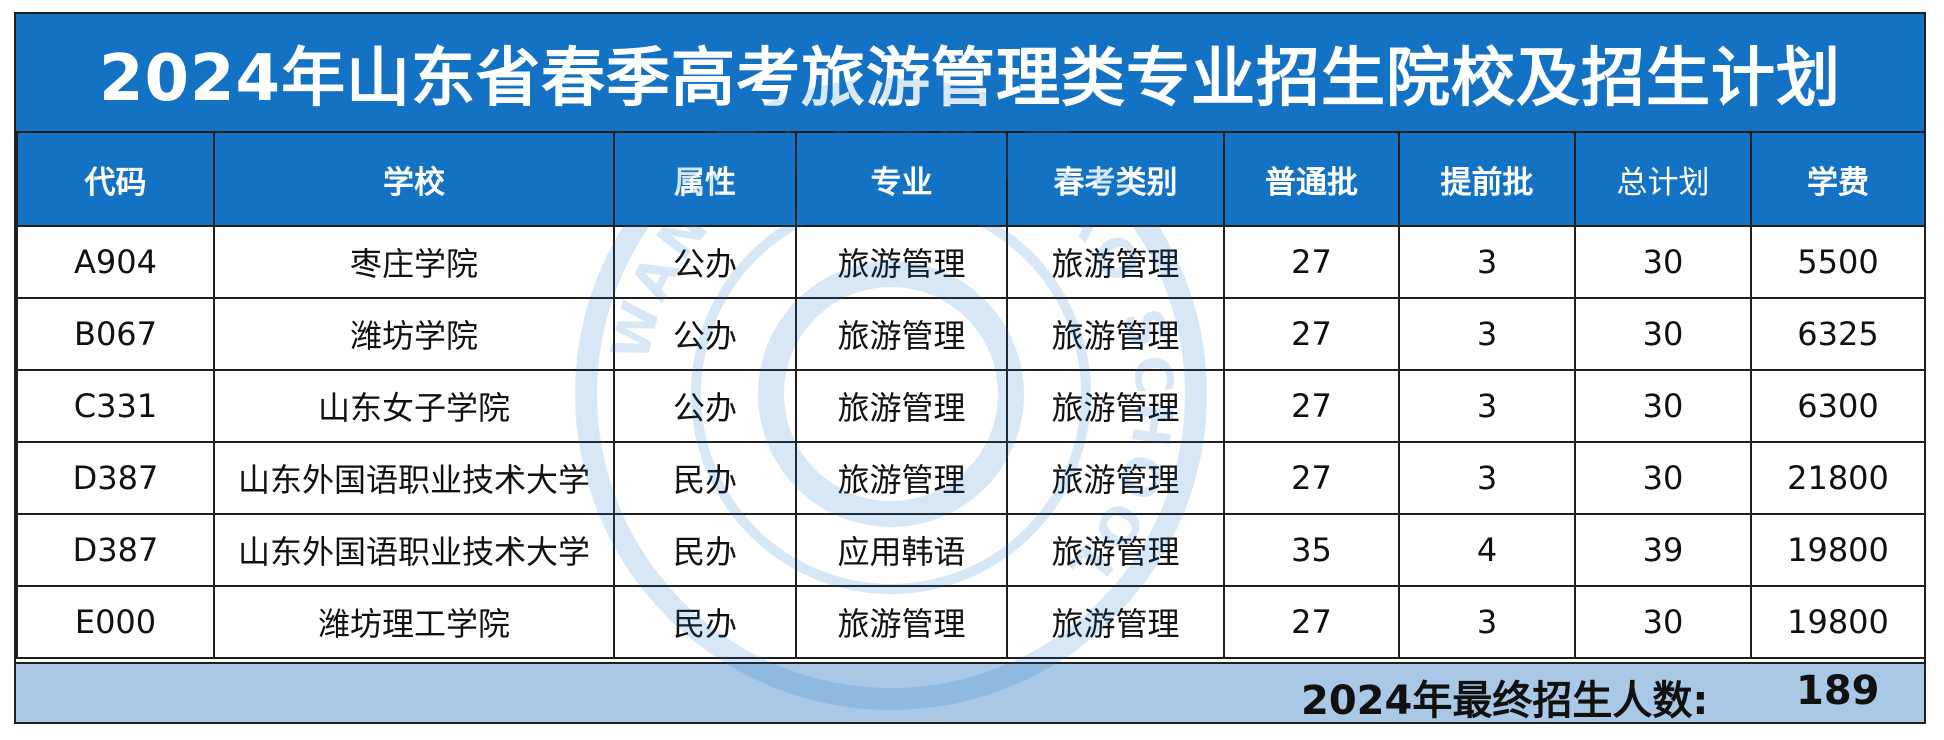 This screenshot has height=740, width=1944. What do you see at coordinates (1115, 179) in the screenshot?
I see `column-header-category: 春考类别` at bounding box center [1115, 179].